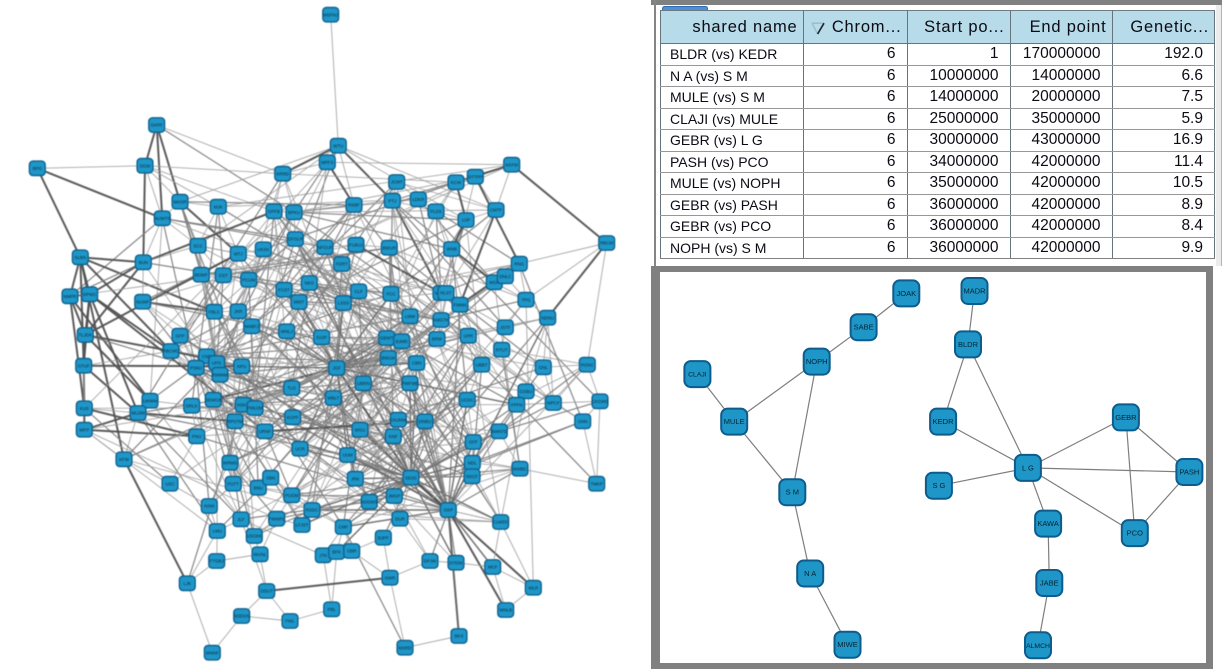  What do you see at coordinates (359, 291) in the screenshot?
I see `svg-text: CLF` at bounding box center [359, 291].